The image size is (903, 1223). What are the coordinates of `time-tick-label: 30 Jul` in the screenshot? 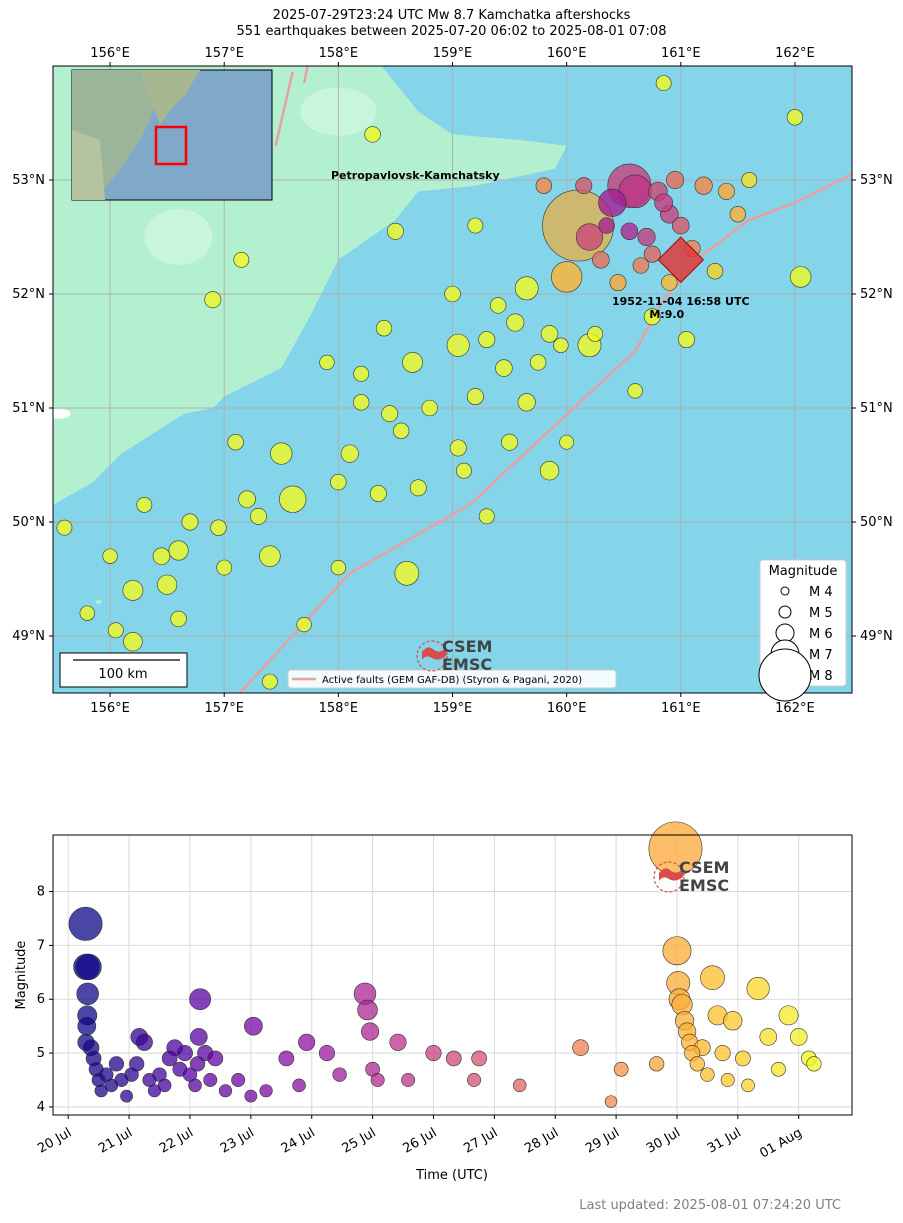 It's located at (663, 1140).